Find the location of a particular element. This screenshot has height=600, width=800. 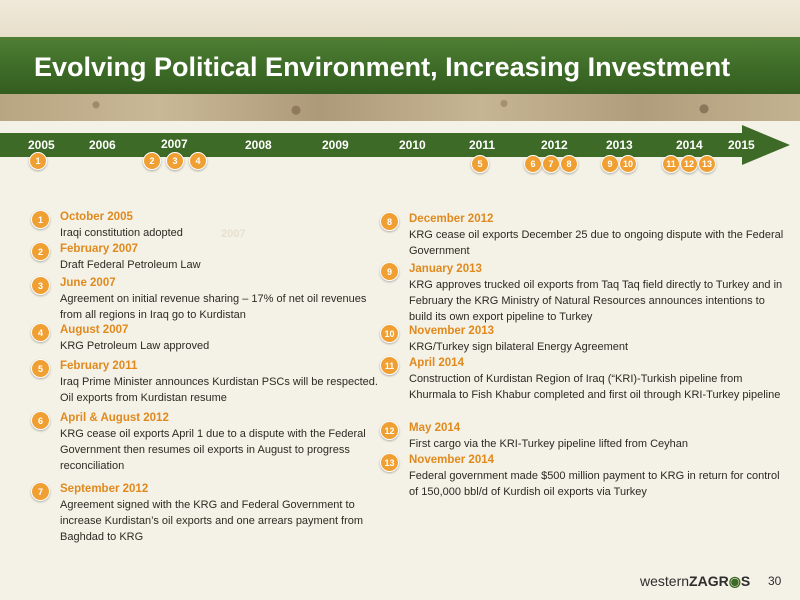

event-date: May 2014 is located at coordinates (435, 428).